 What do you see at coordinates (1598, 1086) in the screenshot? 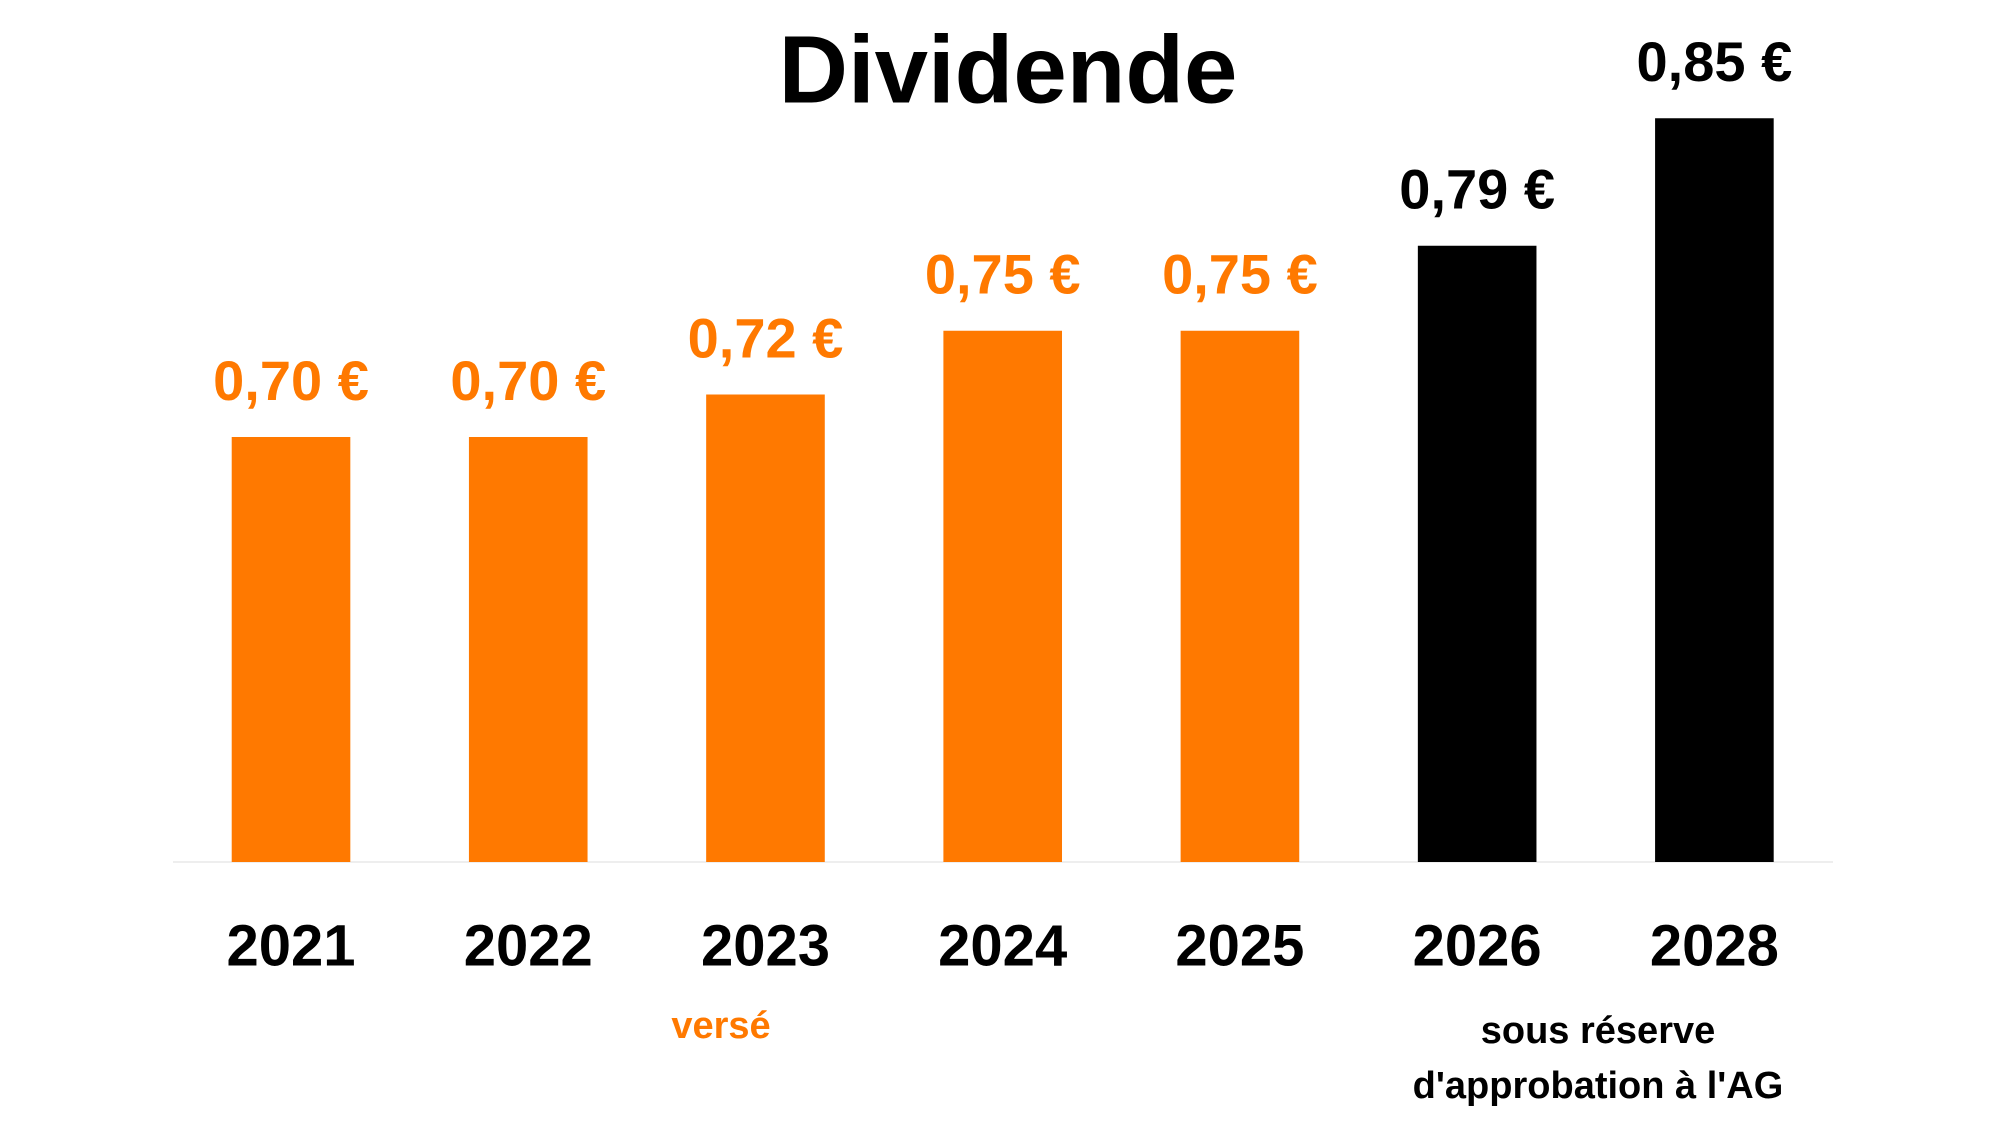
I see `annotation: d'approbation à l'AG` at bounding box center [1598, 1086].